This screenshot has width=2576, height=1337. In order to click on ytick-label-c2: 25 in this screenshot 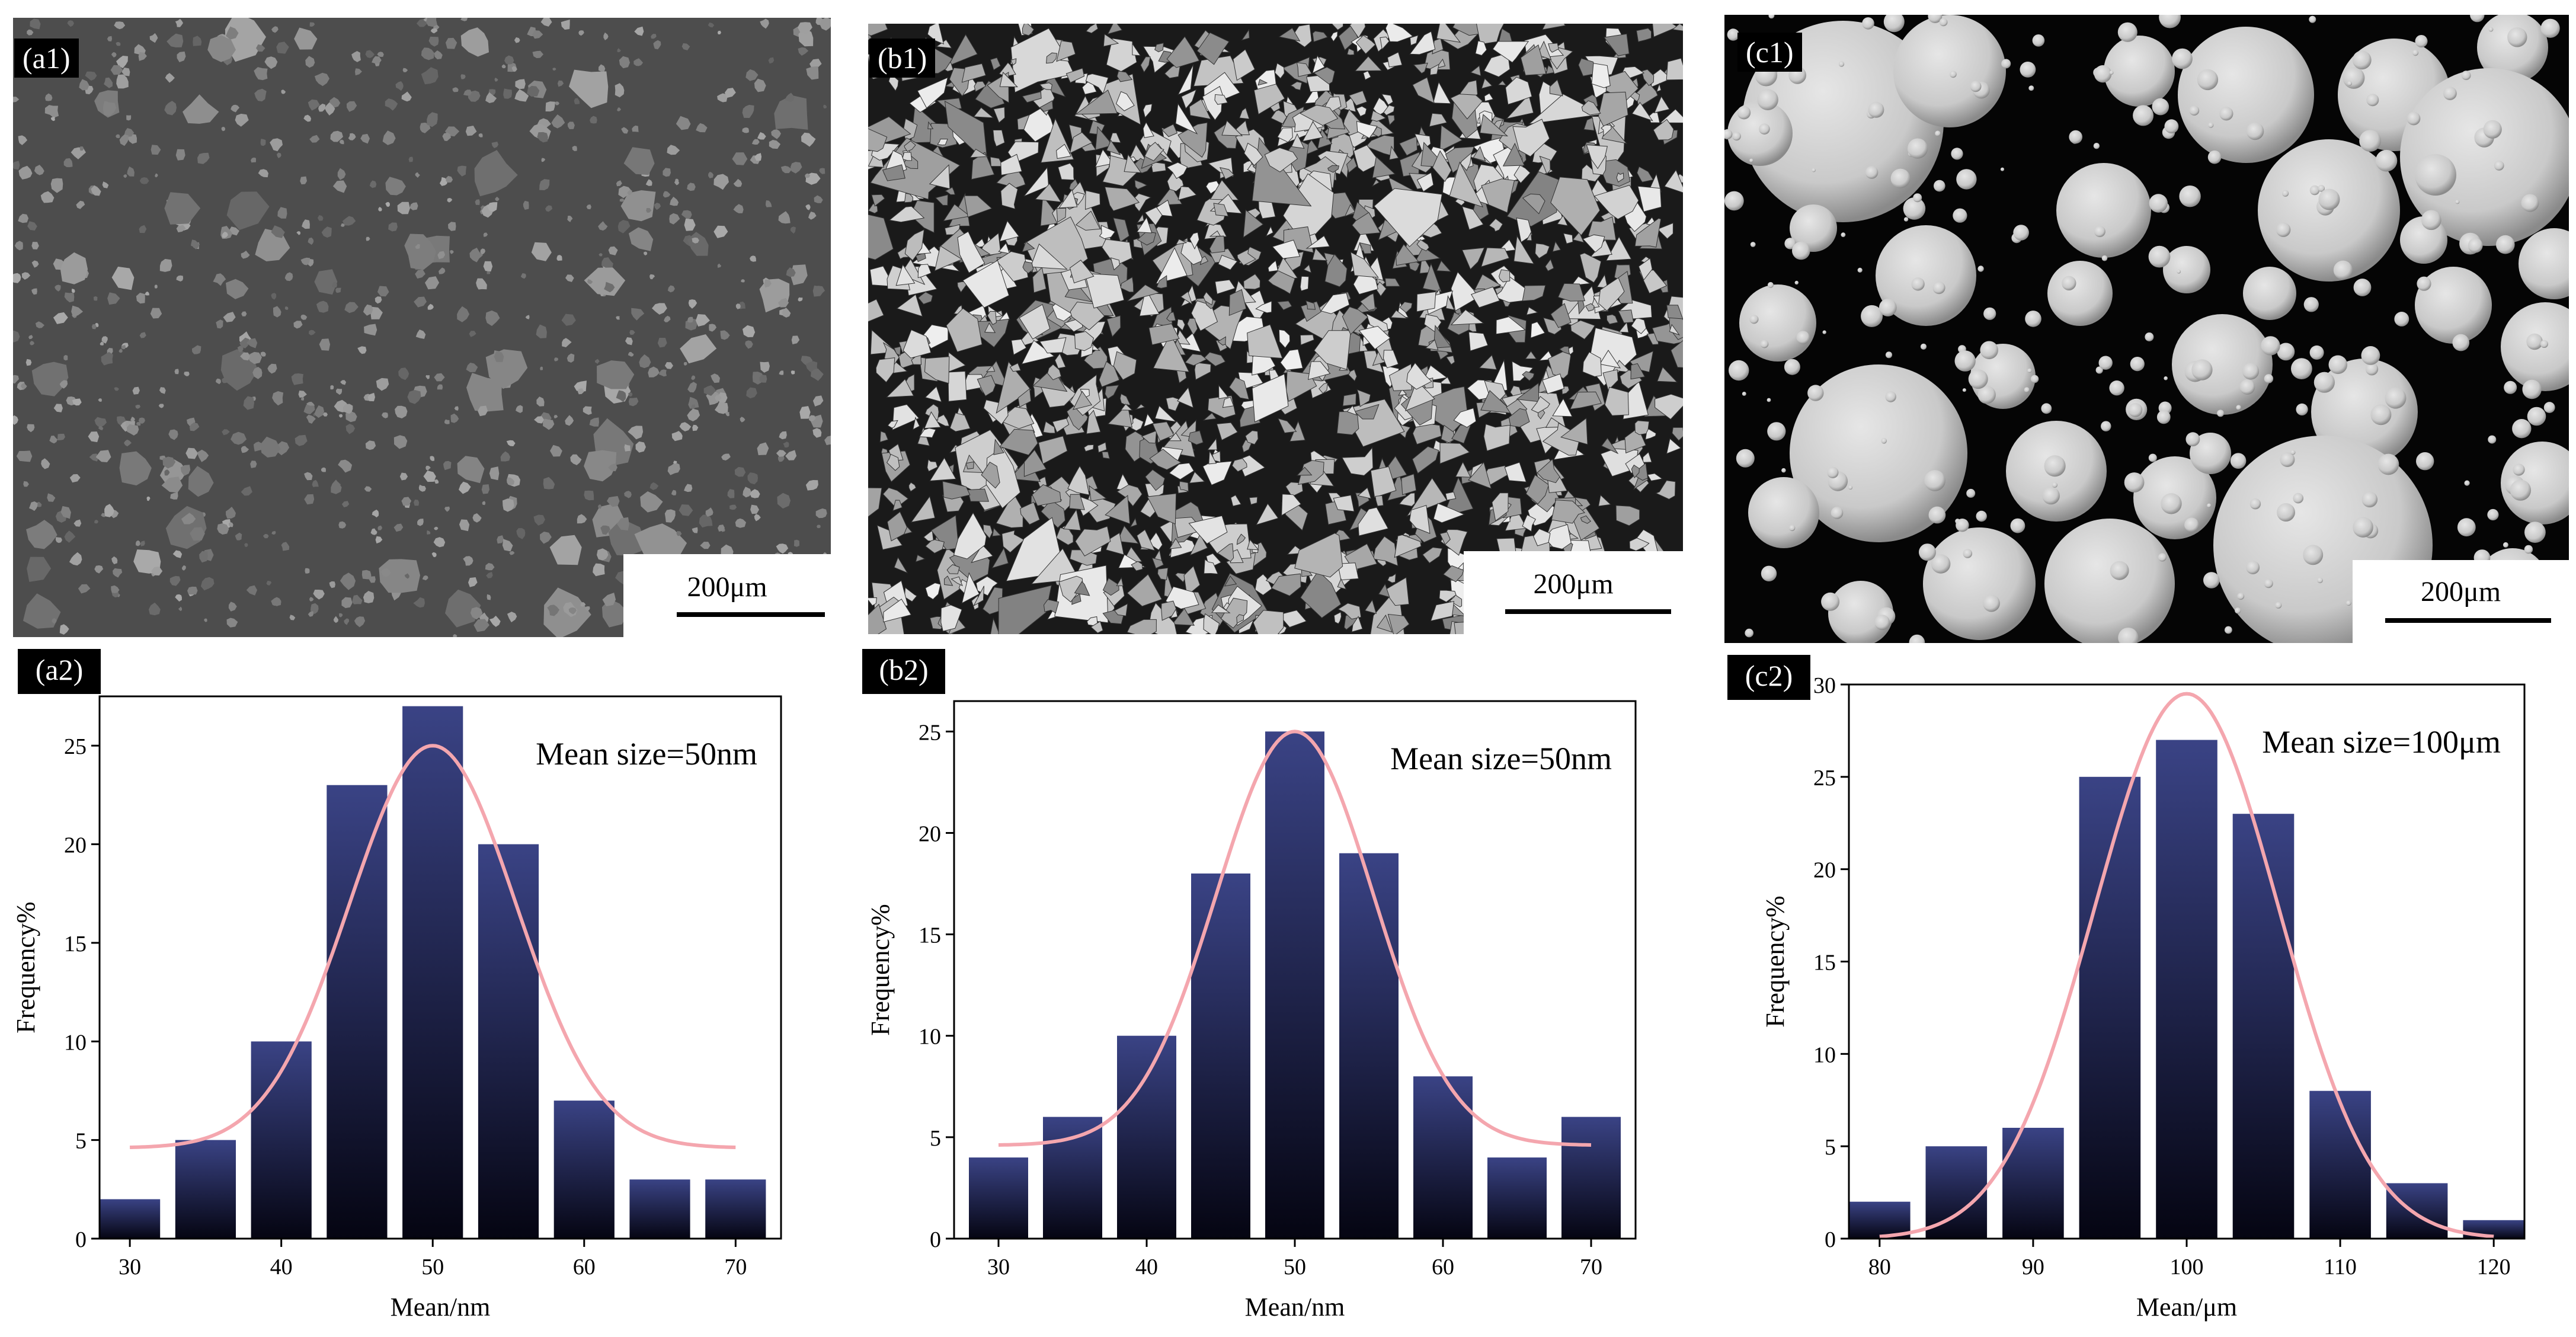, I will do `click(1824, 779)`.